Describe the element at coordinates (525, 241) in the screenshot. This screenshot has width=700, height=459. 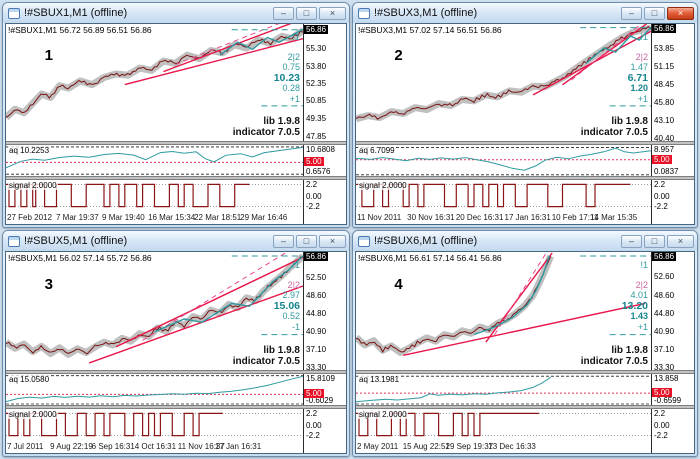
I see `window-titlebar: !#SBUX6,M1 (offline) – □ ×` at that location.